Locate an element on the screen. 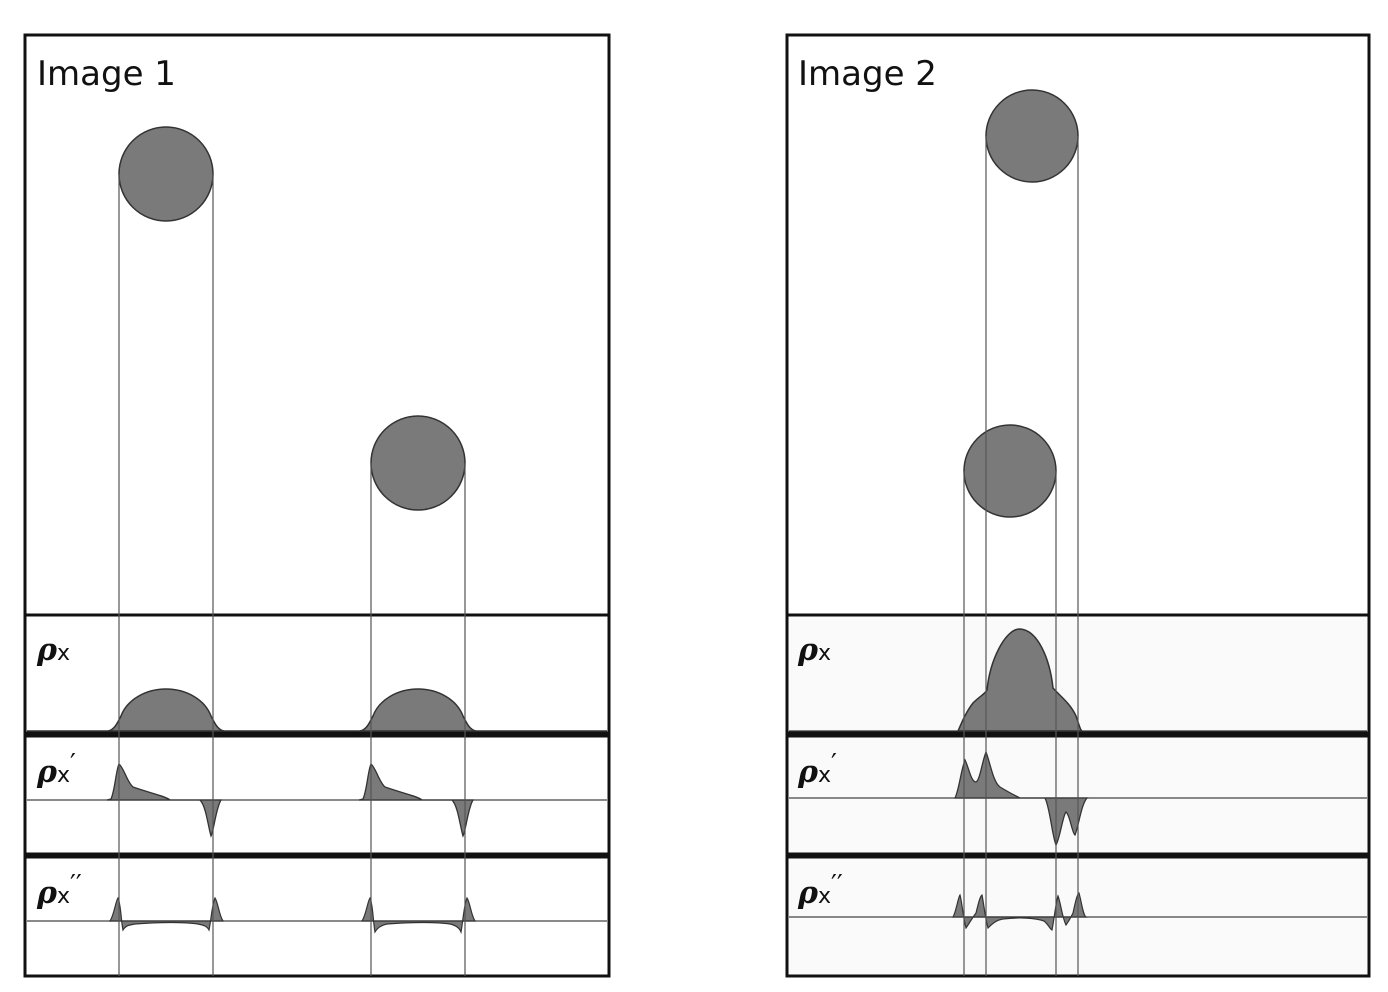 The image size is (1388, 992). image-1-track-rho is located at coordinates (317, 674).